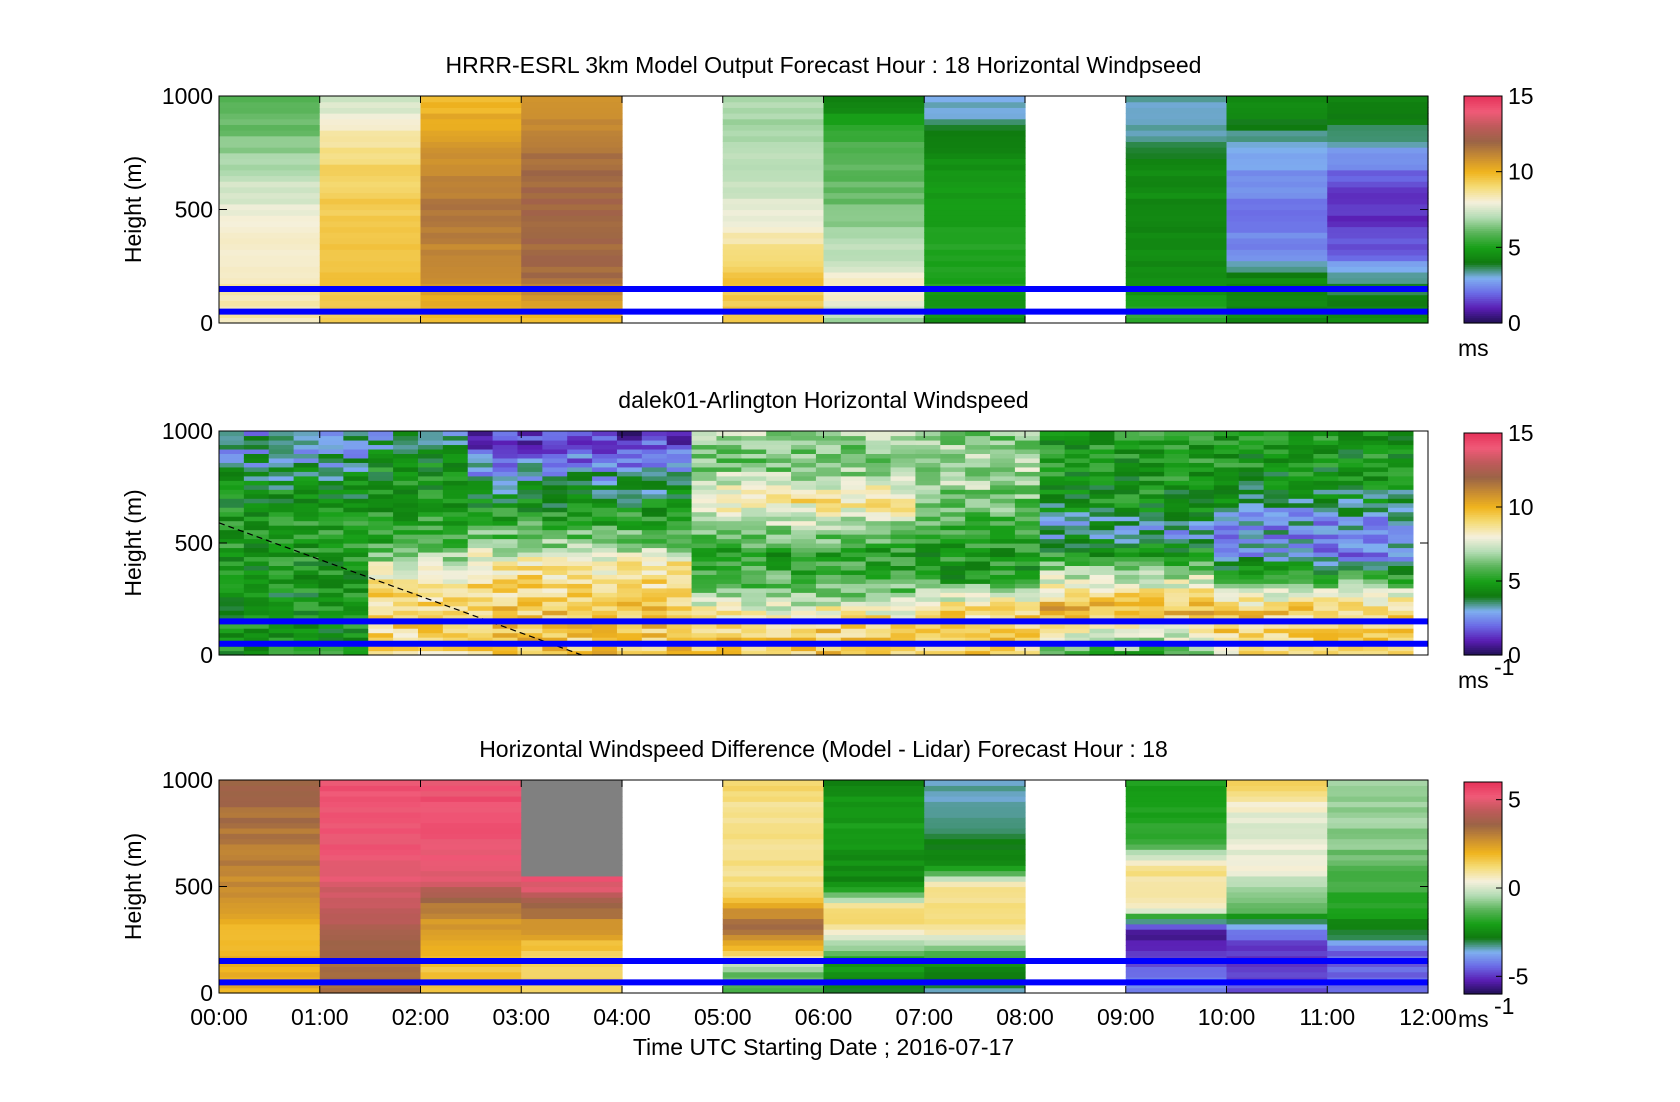 Image resolution: width=1680 pixels, height=1102 pixels. Describe the element at coordinates (187, 780) in the screenshot. I see `y-tick-label: 1000` at that location.